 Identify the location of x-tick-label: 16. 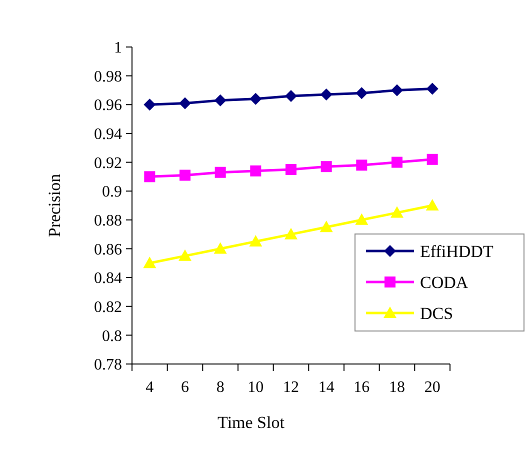
(362, 387).